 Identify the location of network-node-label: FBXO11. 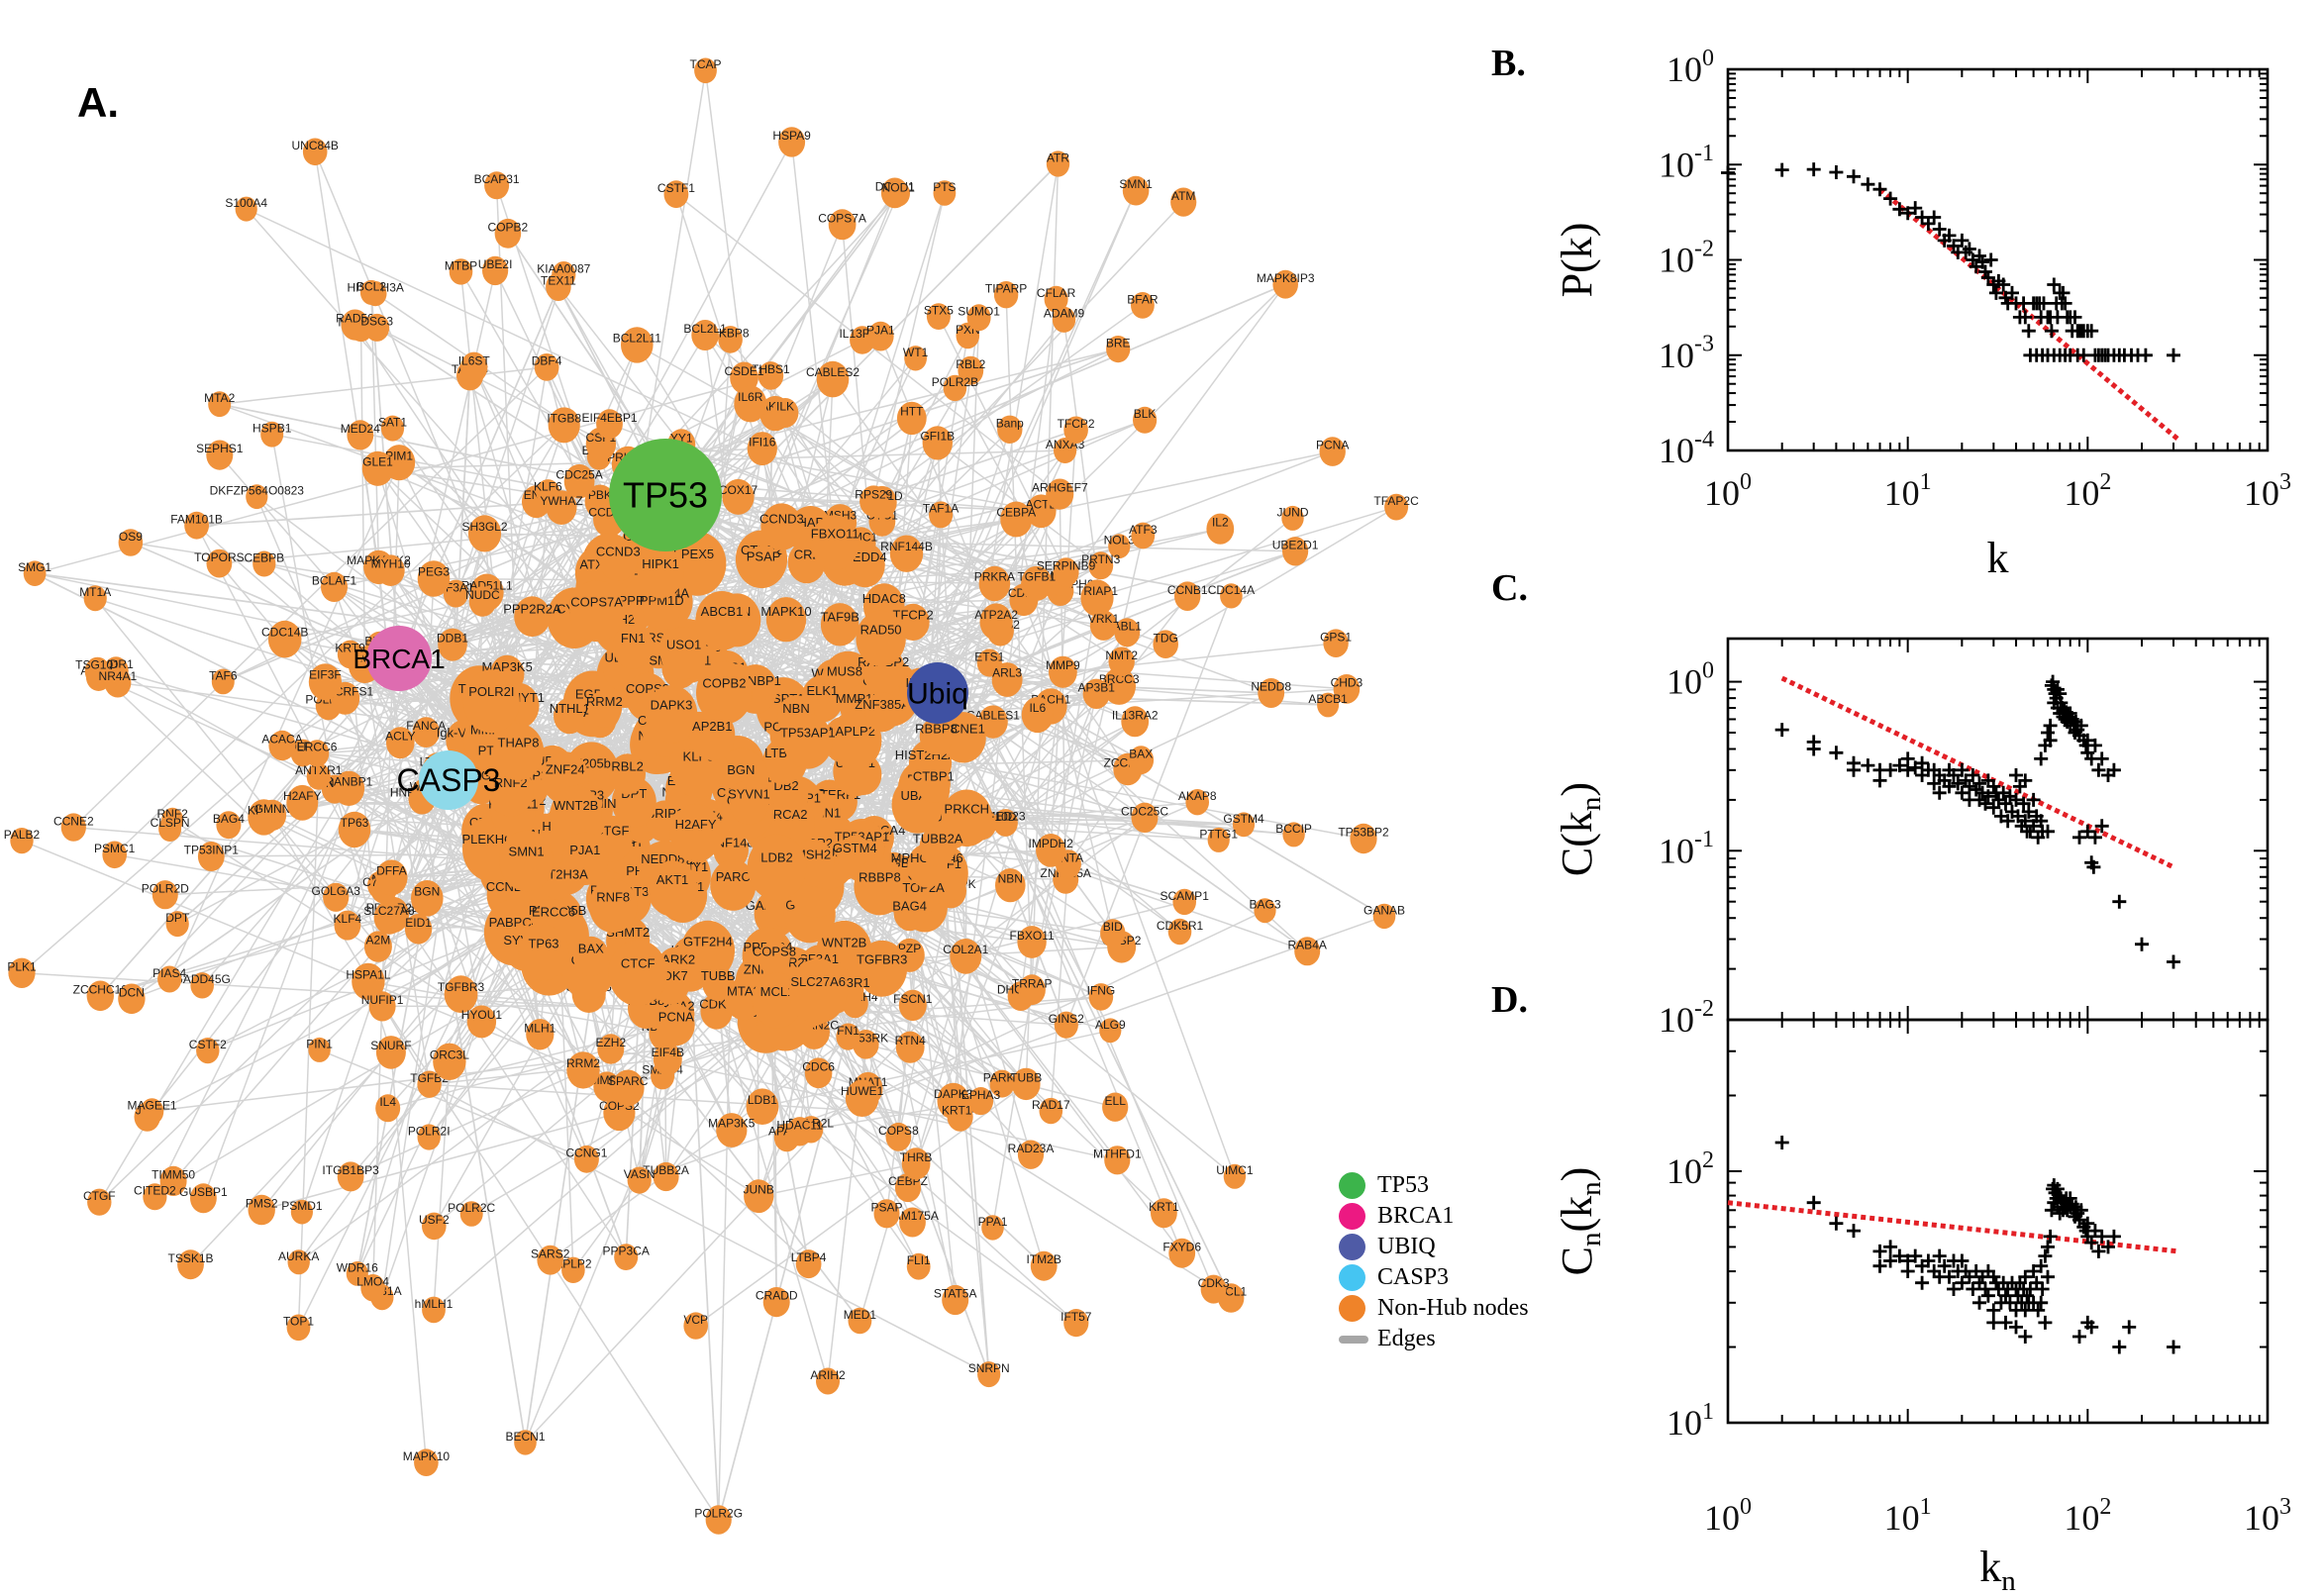
(835, 534).